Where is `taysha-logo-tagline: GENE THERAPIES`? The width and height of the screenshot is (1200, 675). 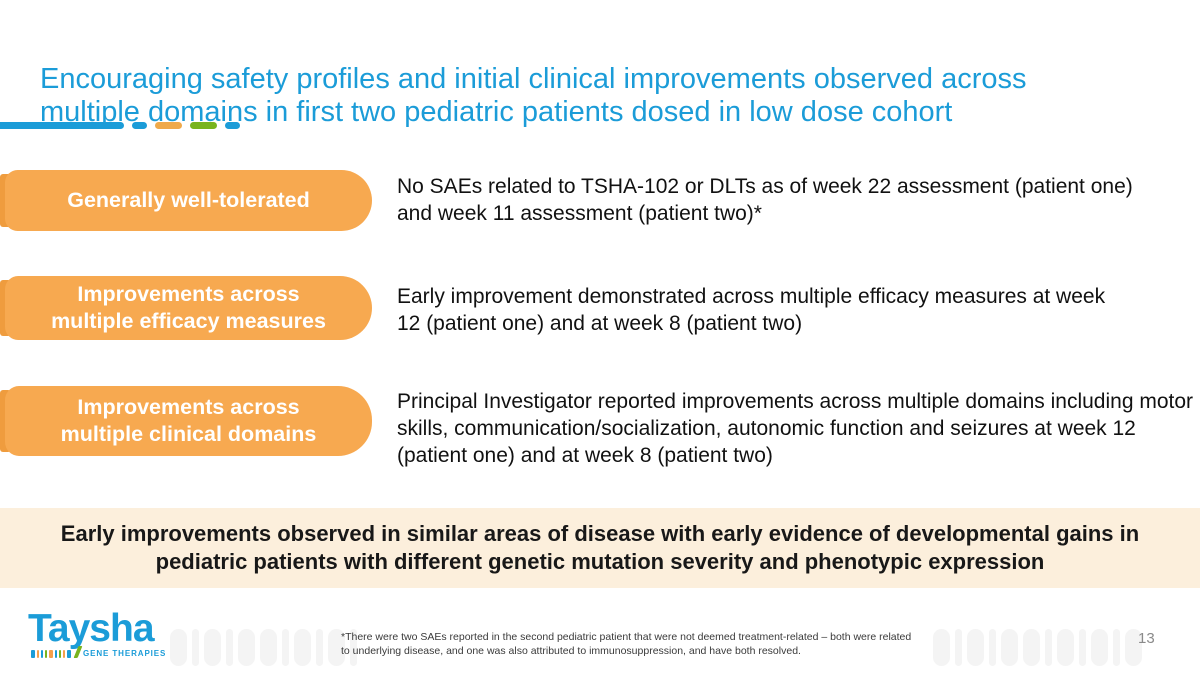 taysha-logo-tagline: GENE THERAPIES is located at coordinates (125, 653).